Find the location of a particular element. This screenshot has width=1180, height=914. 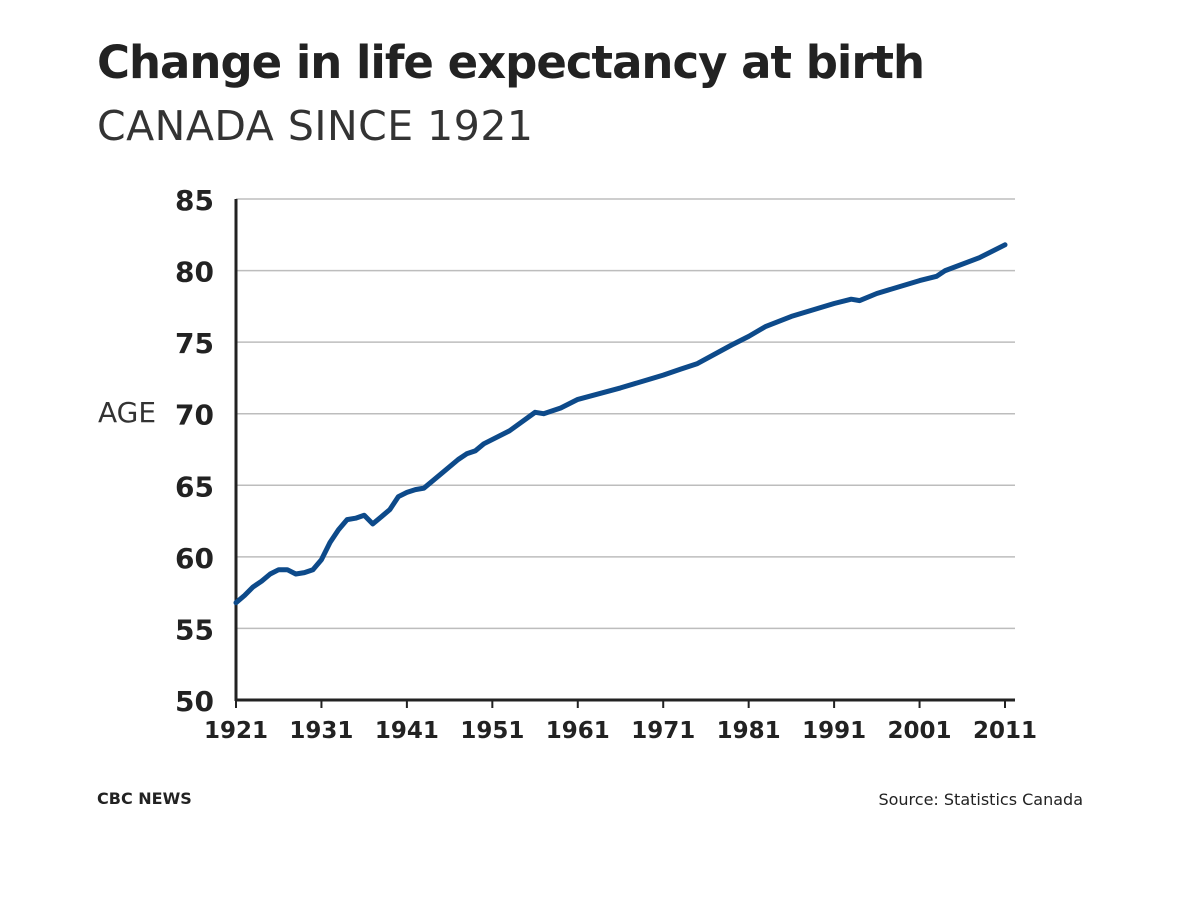

y-tick-label: 65 is located at coordinates (194, 486).